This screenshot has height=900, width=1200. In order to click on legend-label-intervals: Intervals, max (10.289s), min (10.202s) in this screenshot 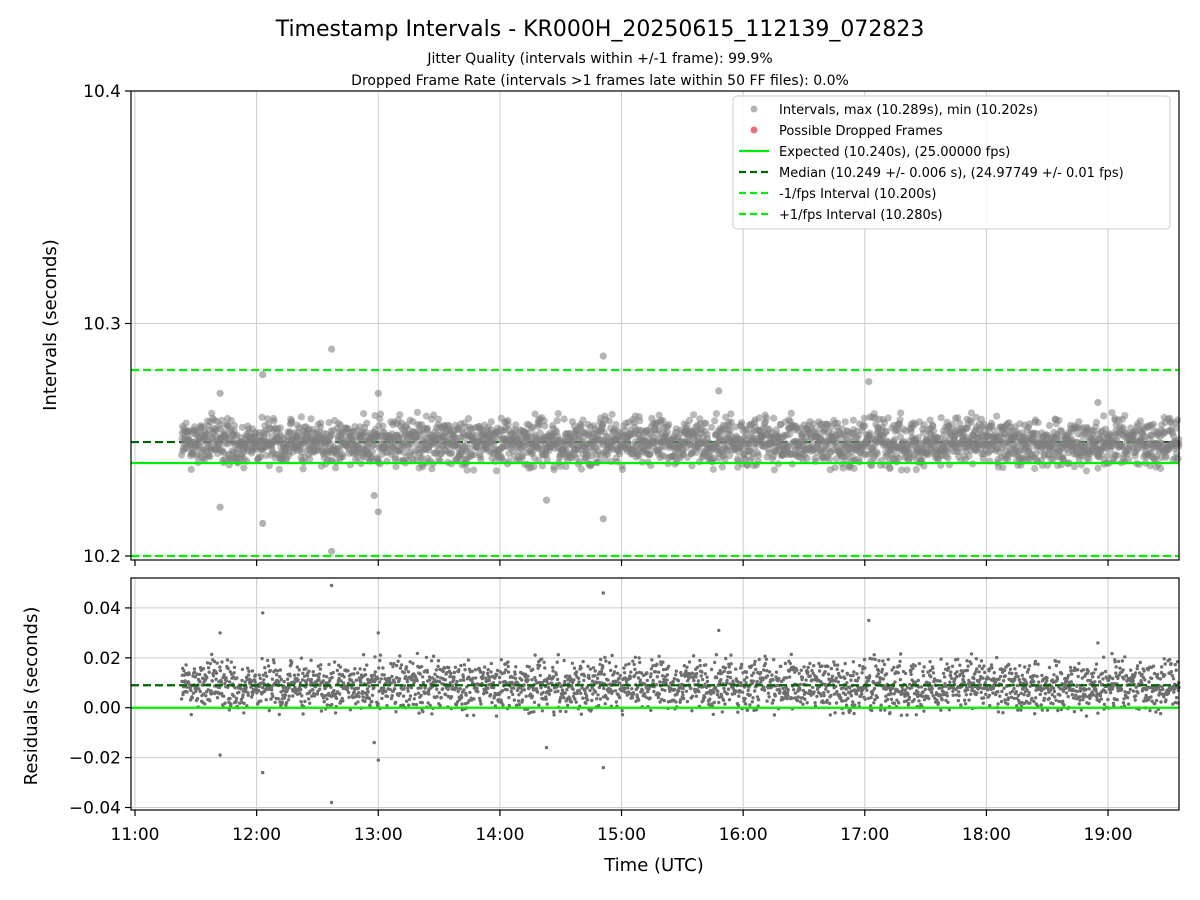, I will do `click(908, 110)`.